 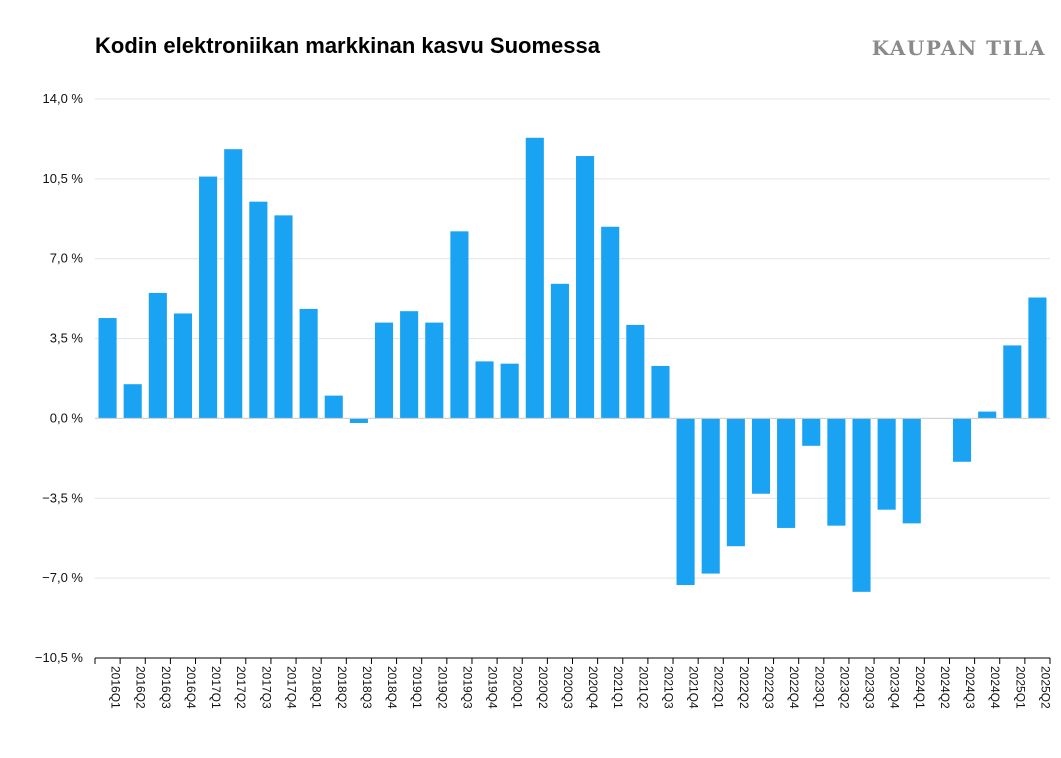 I want to click on y-tick-label: 10,5 %, so click(x=63, y=178).